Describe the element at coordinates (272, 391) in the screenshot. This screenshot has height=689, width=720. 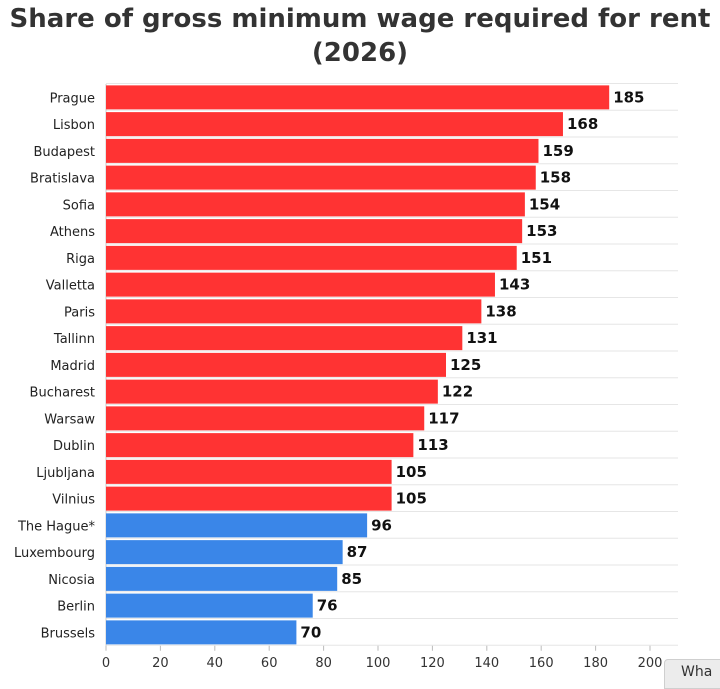
I see `bar-bucharest` at that location.